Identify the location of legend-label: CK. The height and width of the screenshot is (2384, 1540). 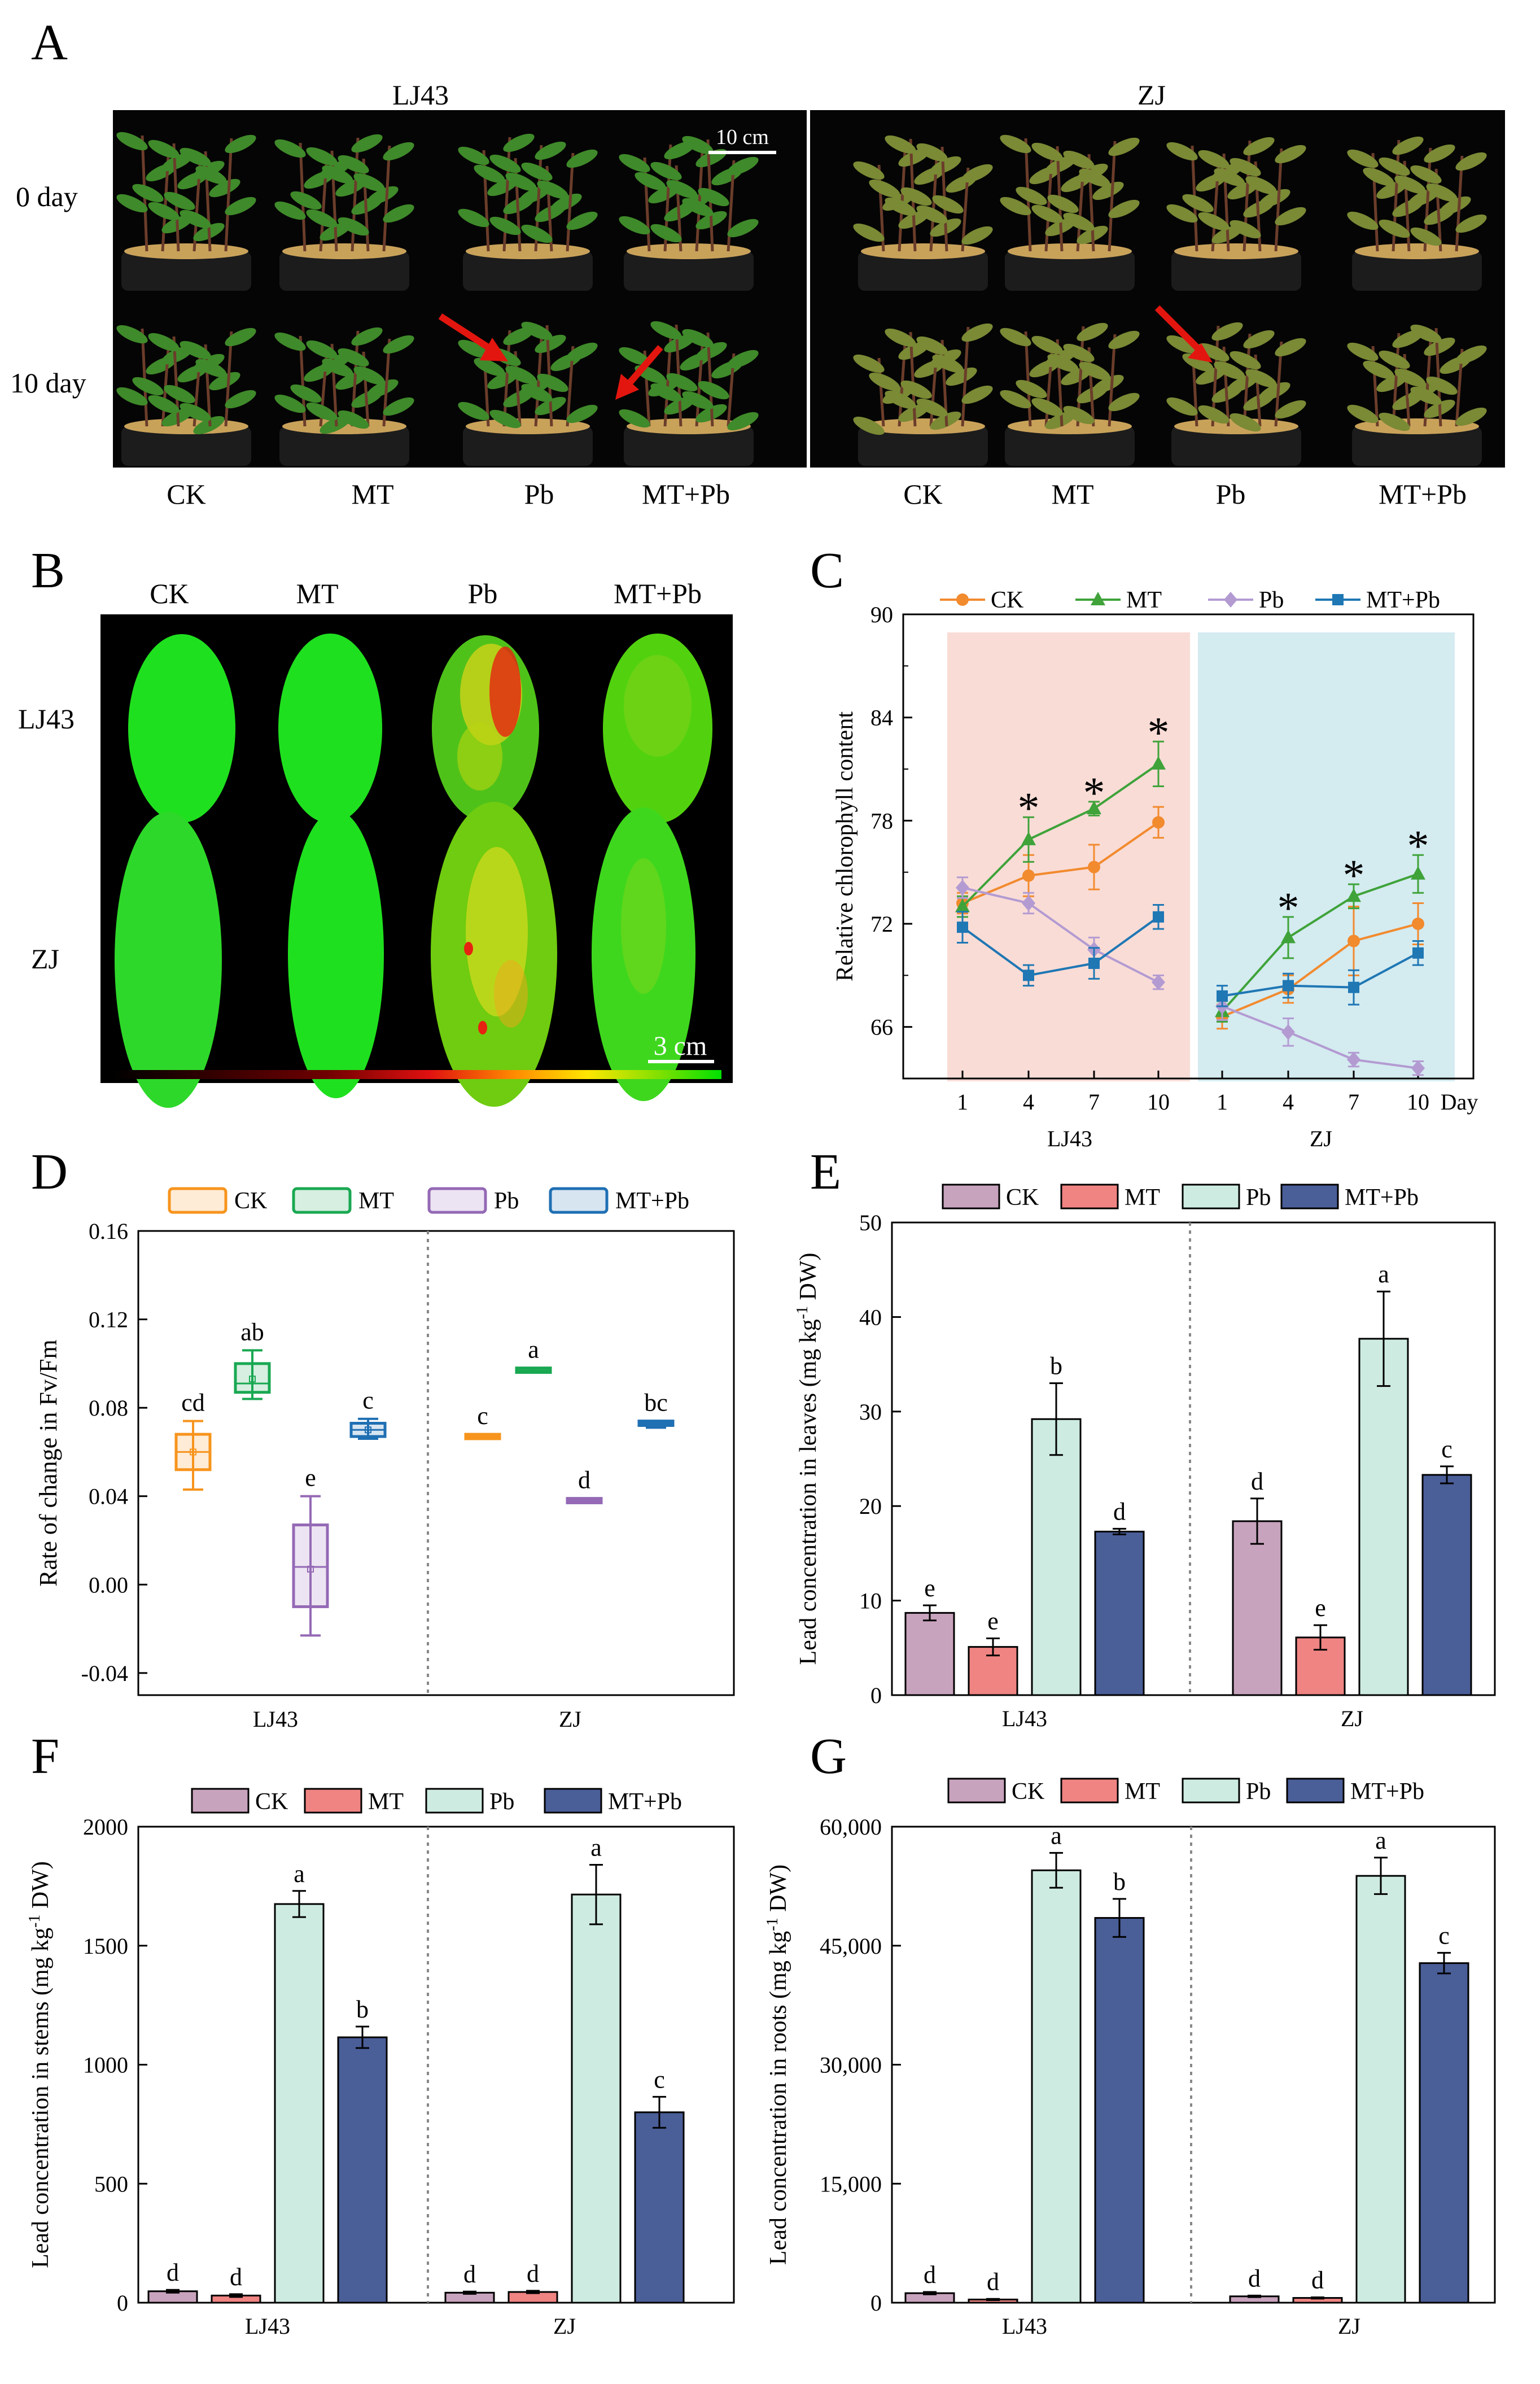
(1028, 1792).